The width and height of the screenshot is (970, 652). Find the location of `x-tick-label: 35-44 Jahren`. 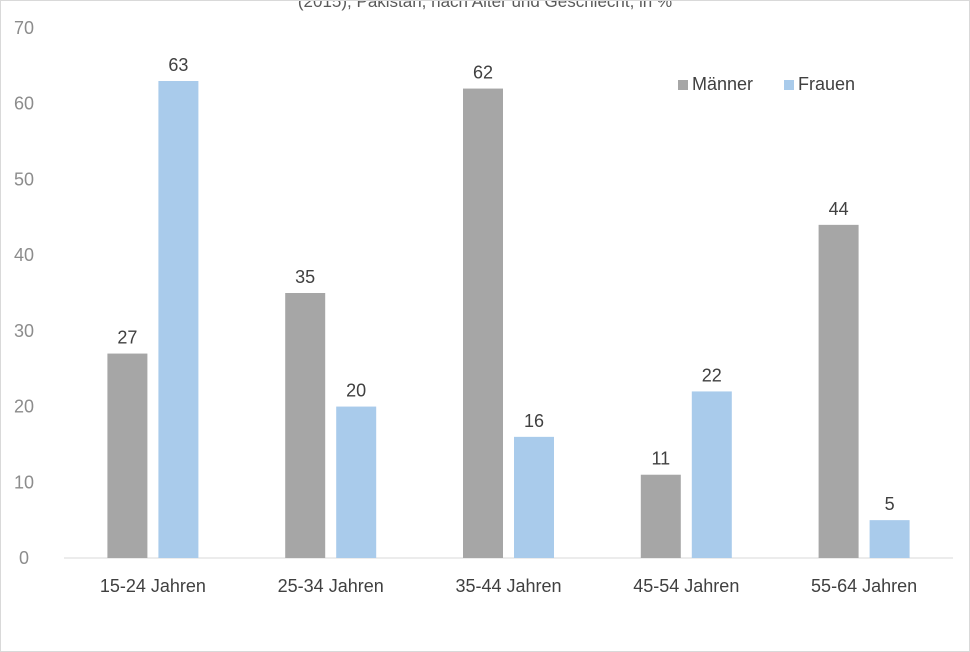

x-tick-label: 35-44 Jahren is located at coordinates (508, 586).